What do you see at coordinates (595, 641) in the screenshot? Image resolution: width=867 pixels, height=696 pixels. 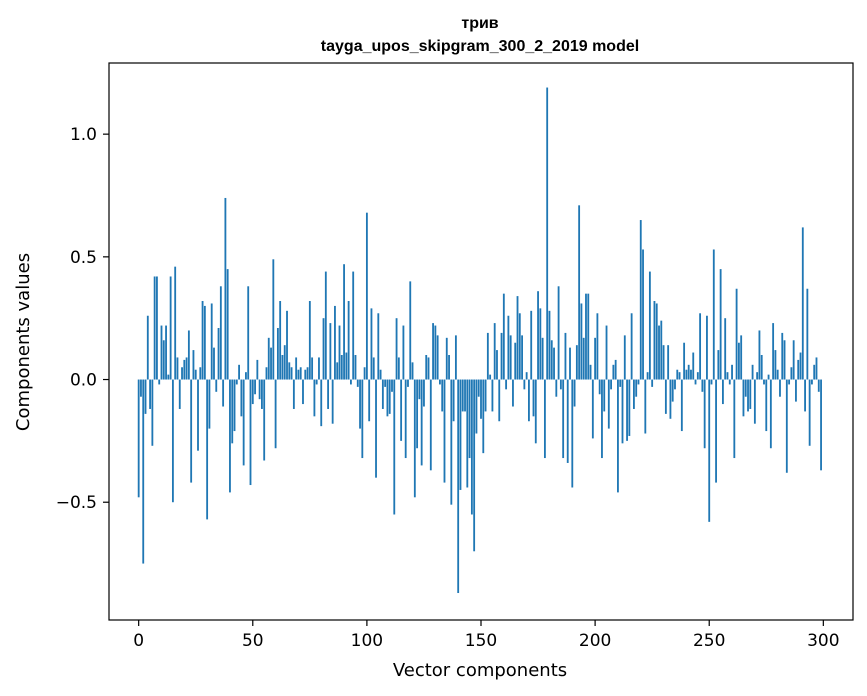 I see `x-tick-label: 200` at bounding box center [595, 641].